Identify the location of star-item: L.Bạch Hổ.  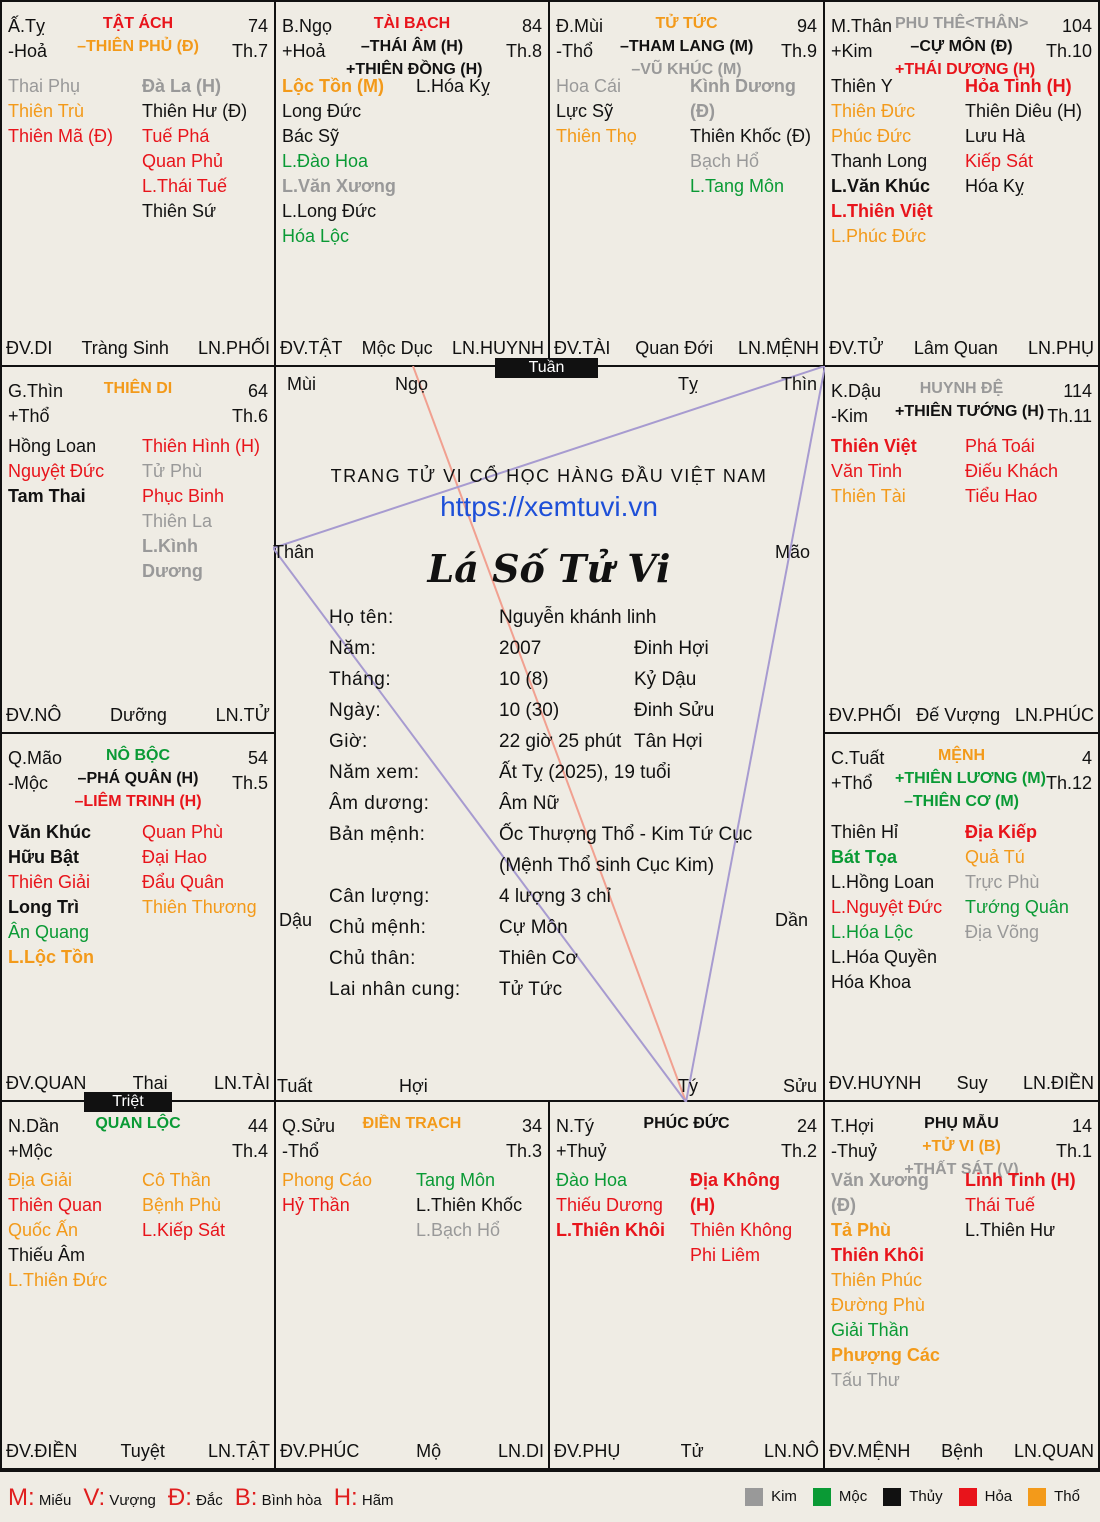
(458, 1230).